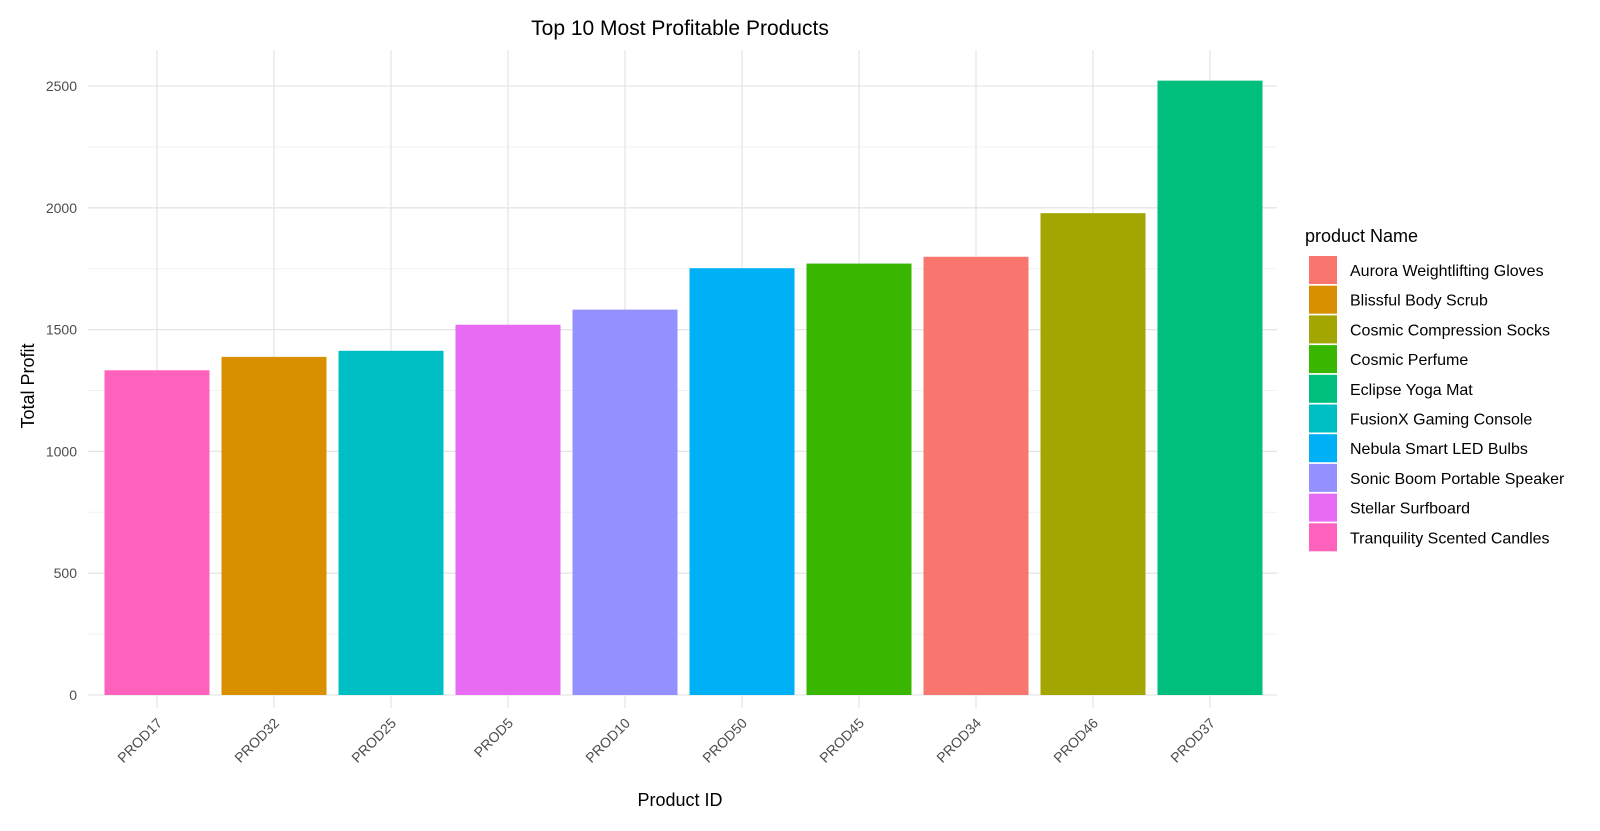 Image resolution: width=1600 pixels, height=831 pixels. I want to click on y-tick-label: 2500, so click(61, 86).